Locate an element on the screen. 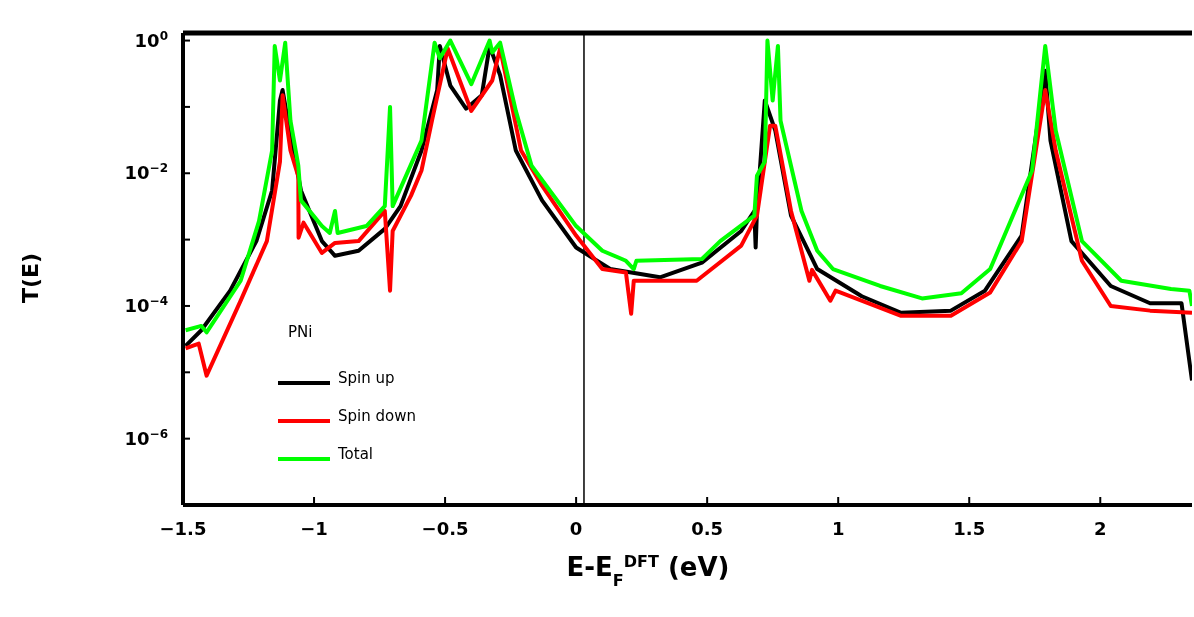  y-tick-label: 10$^{−6}$ is located at coordinates (146, 437).